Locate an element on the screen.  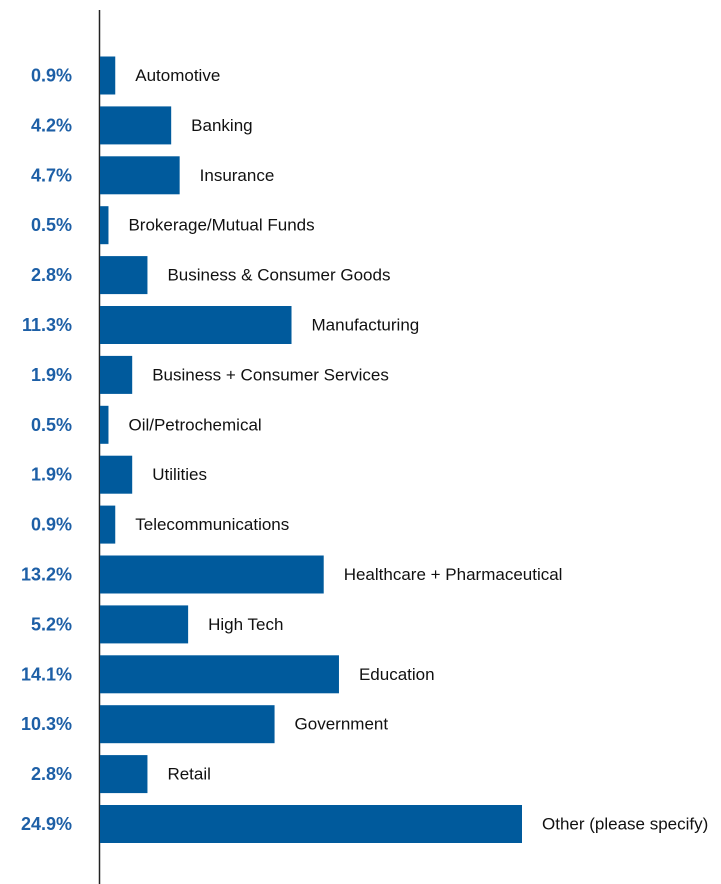
value-label: 5.2% is located at coordinates (51, 624).